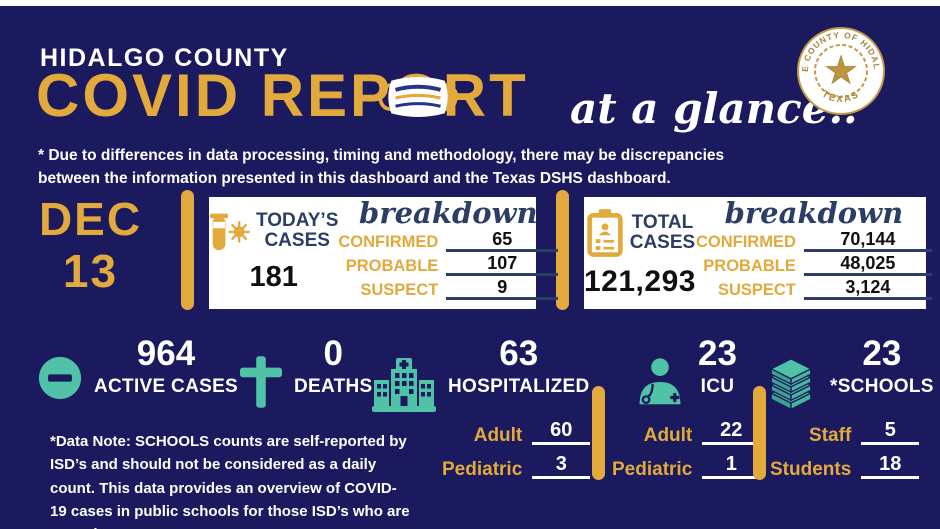 The width and height of the screenshot is (940, 529). Describe the element at coordinates (166, 386) in the screenshot. I see `active-cases-label: ACTIVE CASES` at that location.